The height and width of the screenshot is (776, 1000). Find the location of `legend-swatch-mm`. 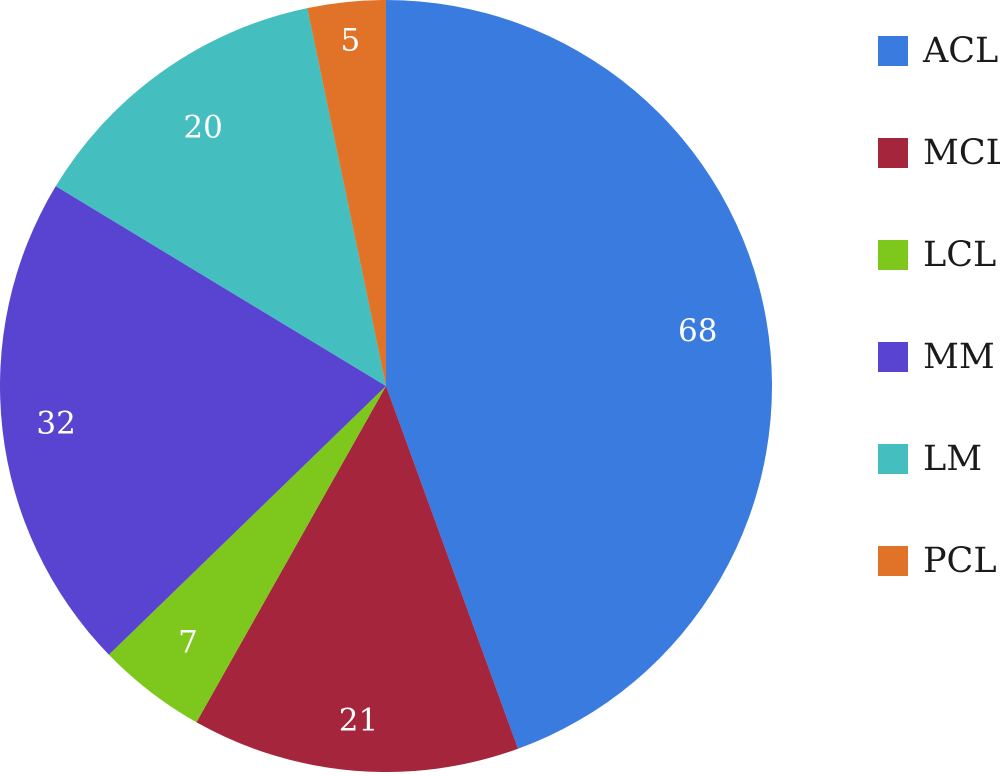

legend-swatch-mm is located at coordinates (893, 357).